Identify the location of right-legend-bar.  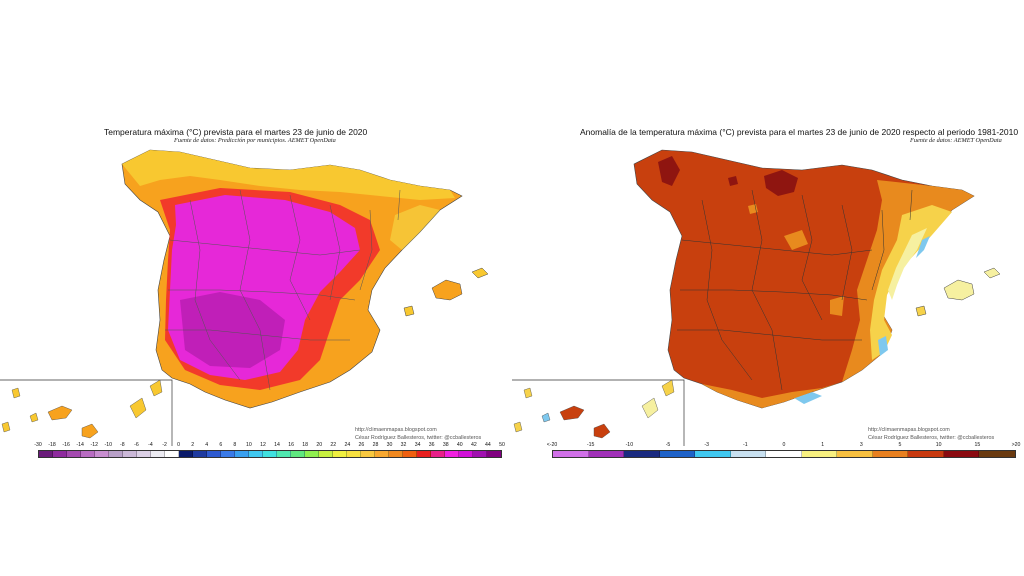
(784, 454).